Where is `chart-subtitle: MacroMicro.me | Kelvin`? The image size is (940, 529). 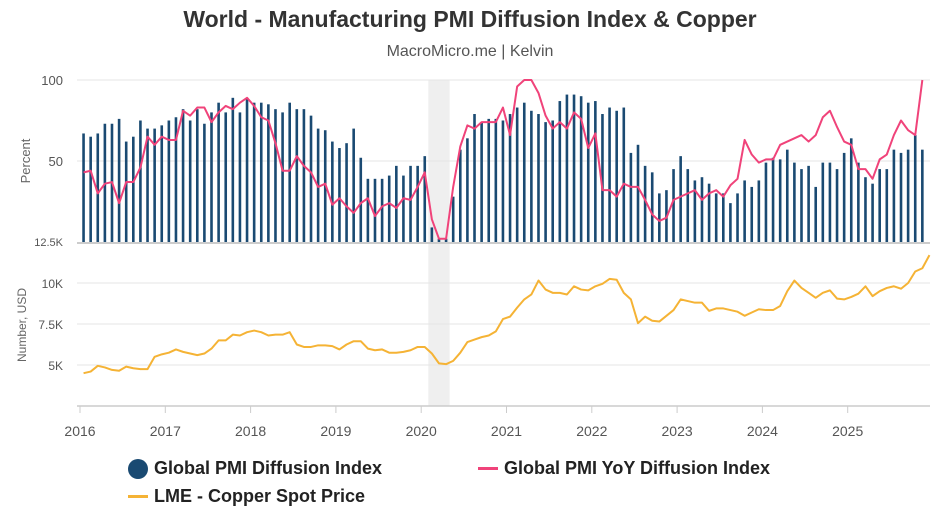 chart-subtitle: MacroMicro.me | Kelvin is located at coordinates (470, 51).